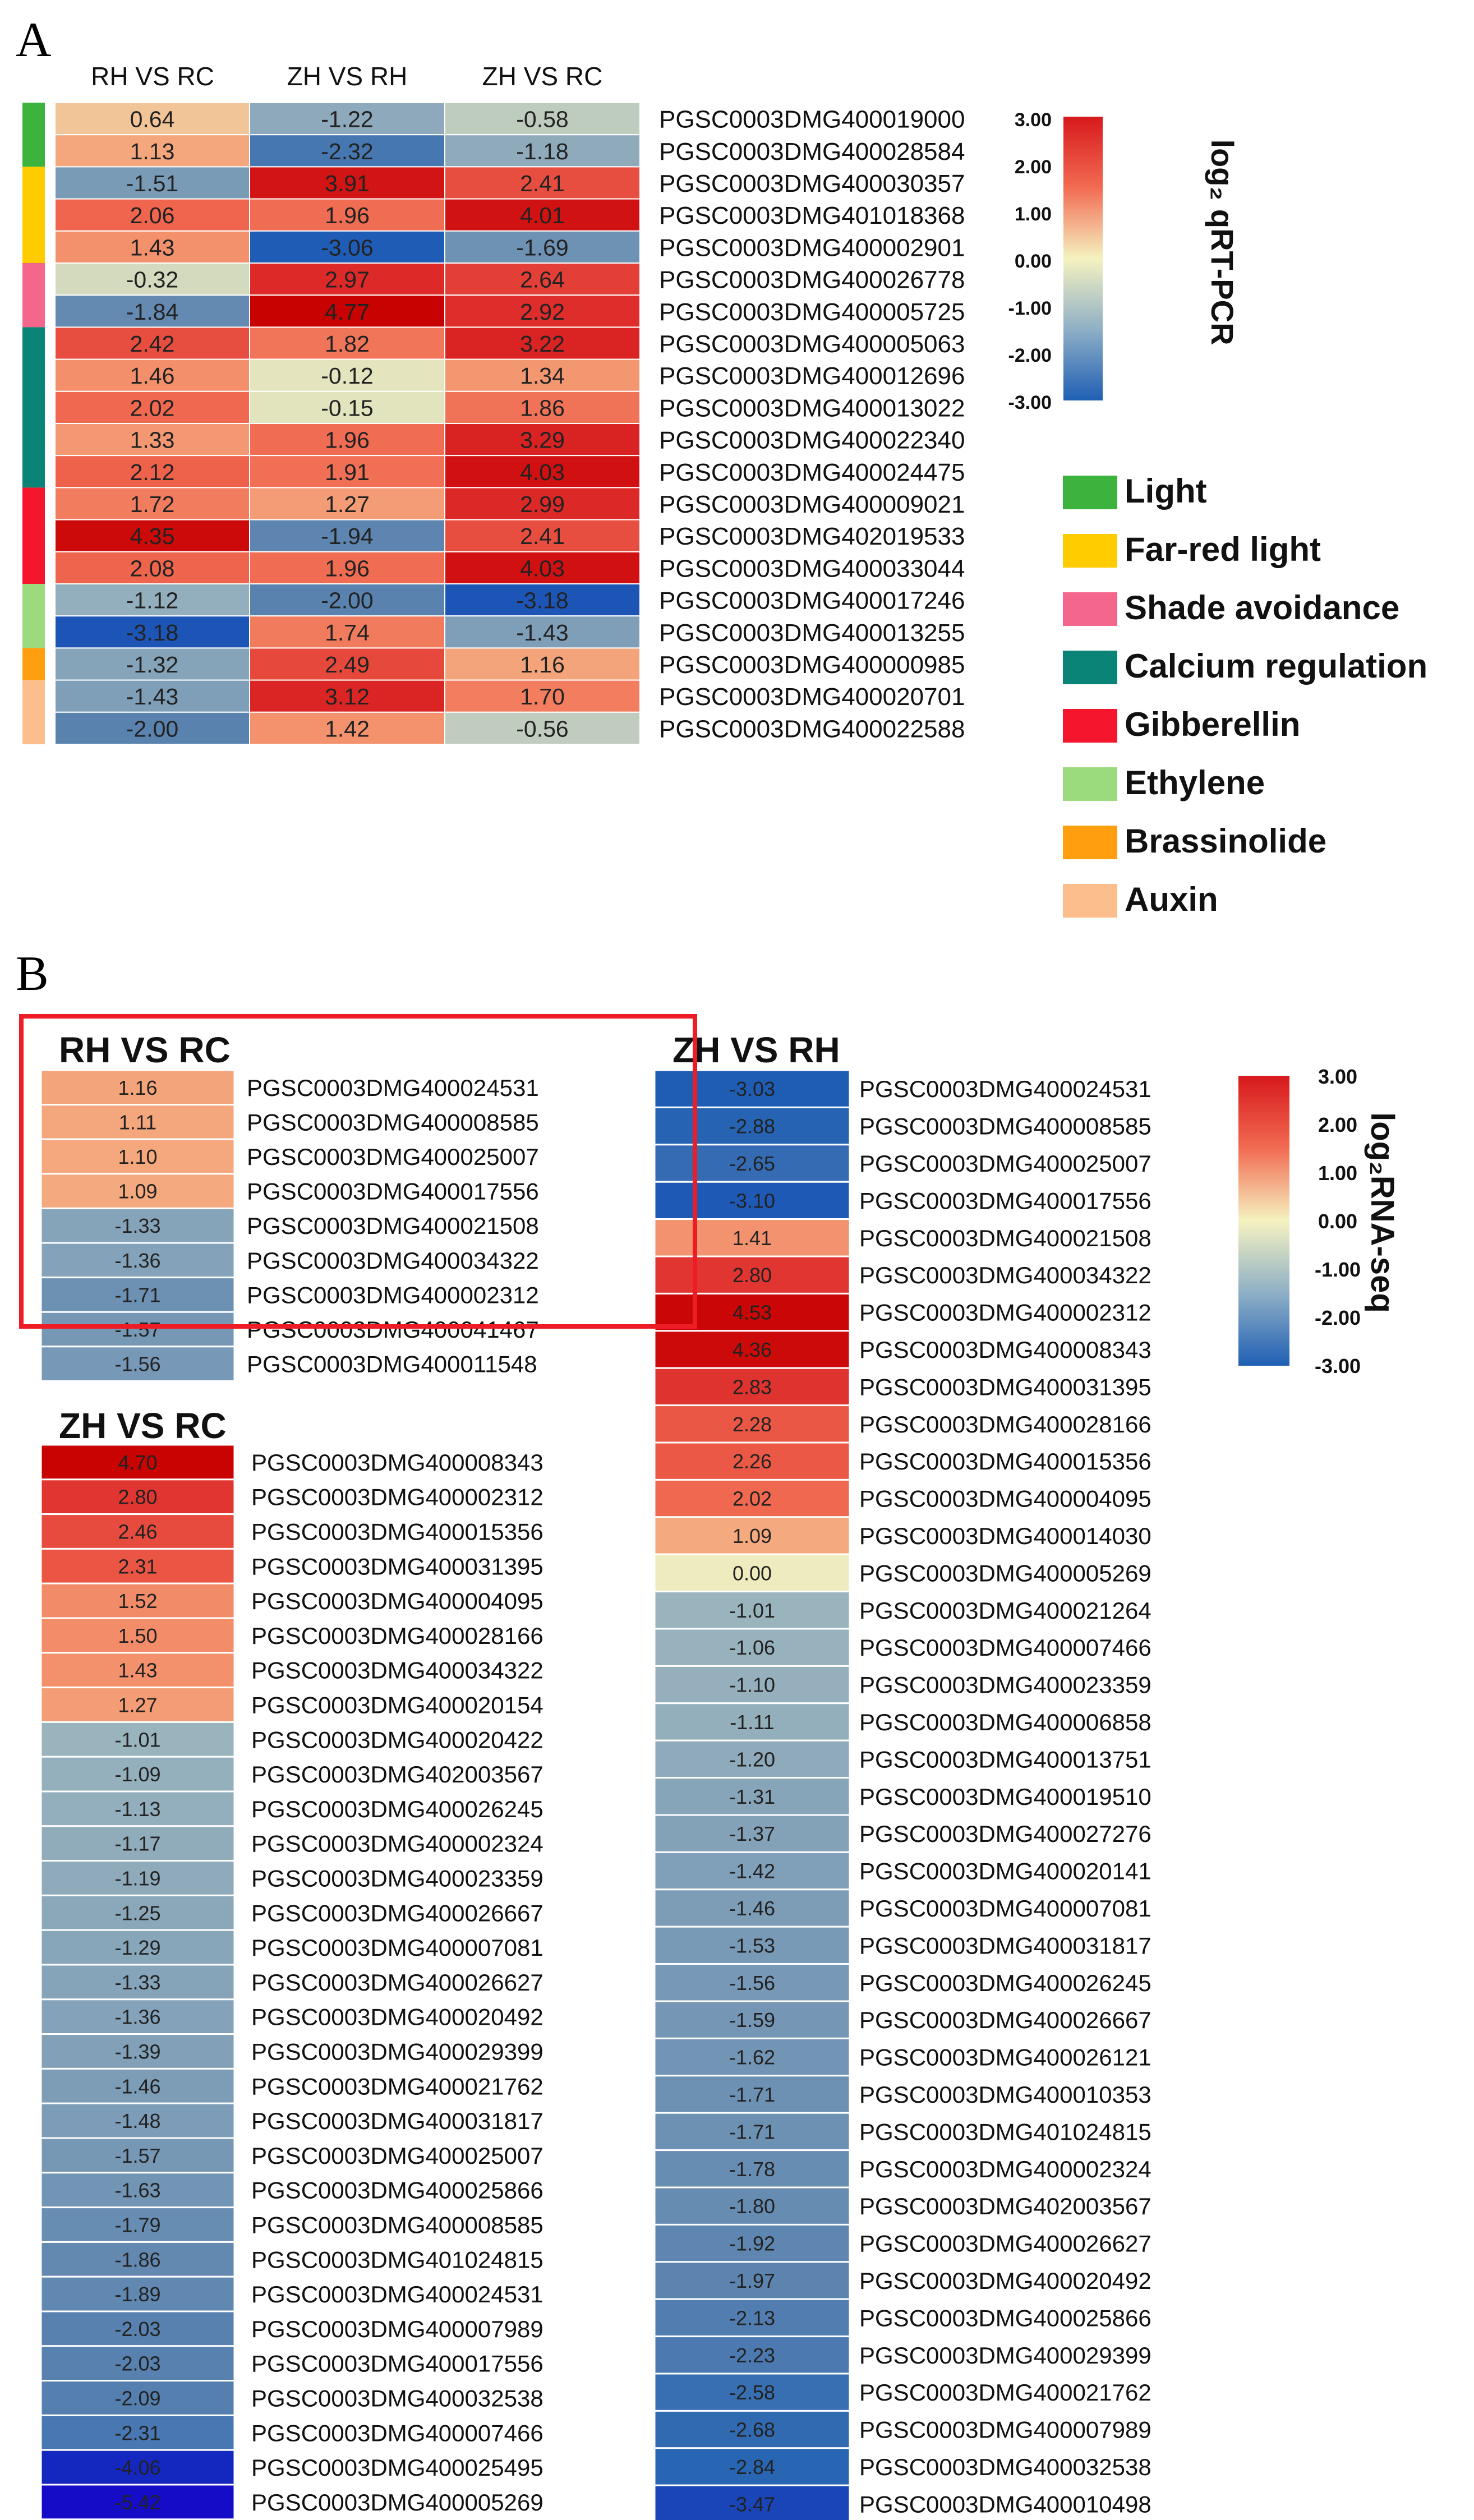  I want to click on a-gene-label: PGSC0003DMG400026778, so click(812, 280).